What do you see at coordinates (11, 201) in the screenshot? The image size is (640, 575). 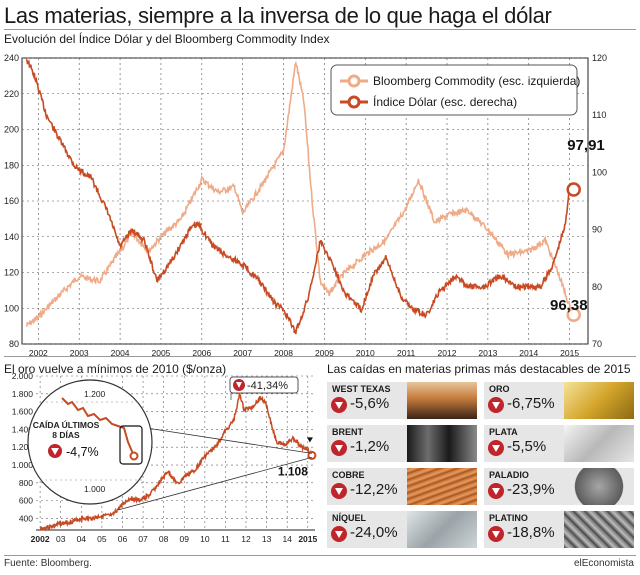 I see `y-left-tick-label: 160` at bounding box center [11, 201].